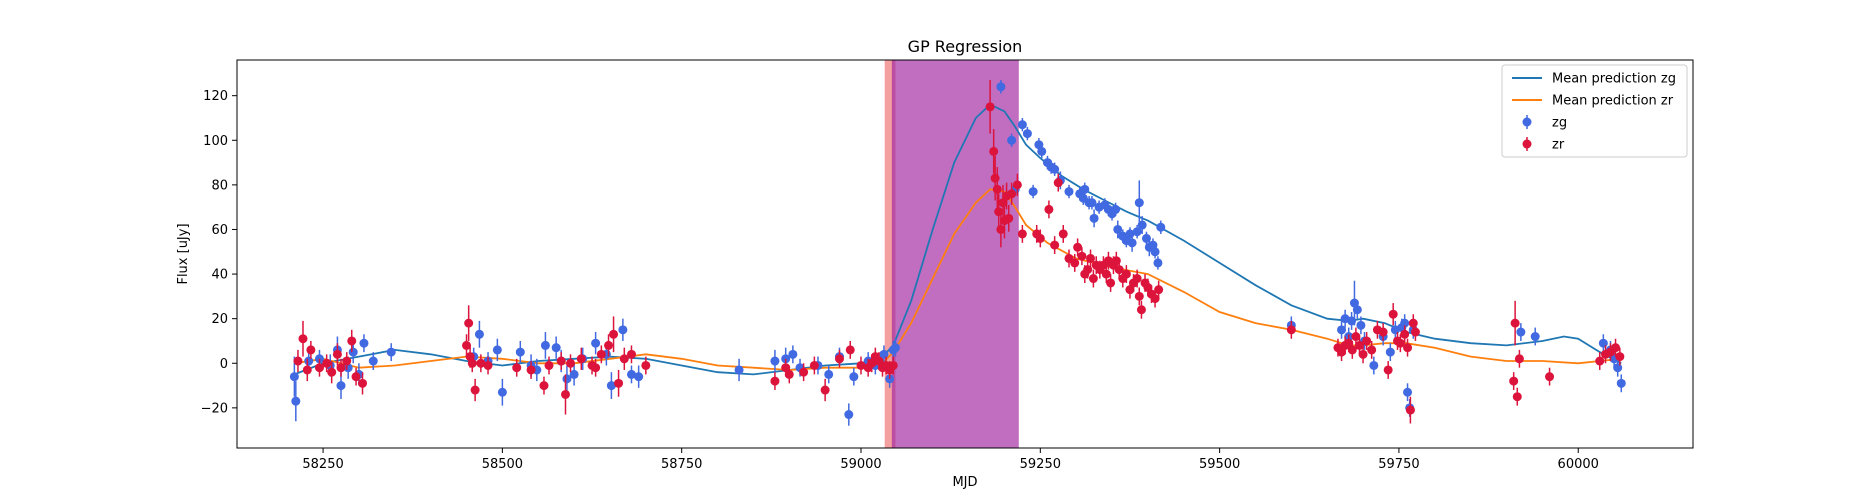 The image size is (1875, 500). I want to click on y-axis-label: Flux [uJy], so click(183, 253).